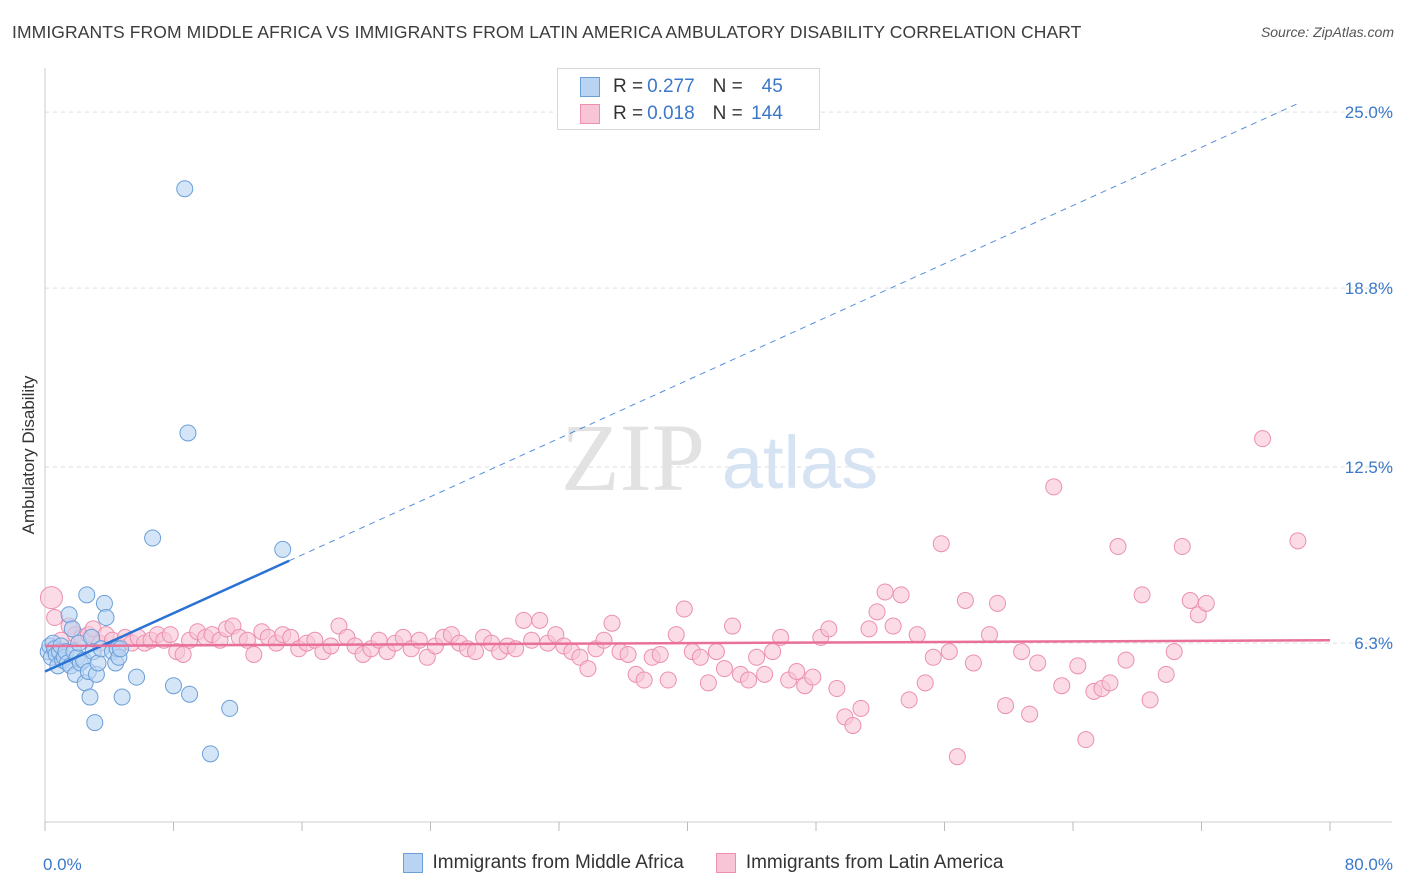 This screenshot has width=1406, height=892. I want to click on legend-item-middle-africa: Immigrants from Middle Africa, so click(543, 863).